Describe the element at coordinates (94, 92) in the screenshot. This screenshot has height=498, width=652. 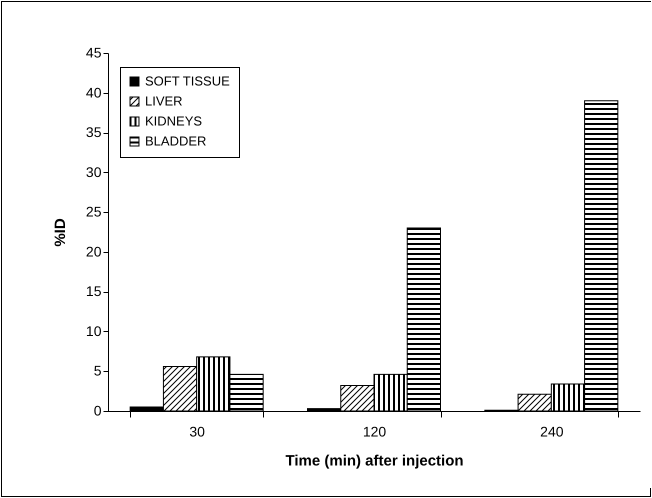
I see `y-tick-label: 40` at that location.